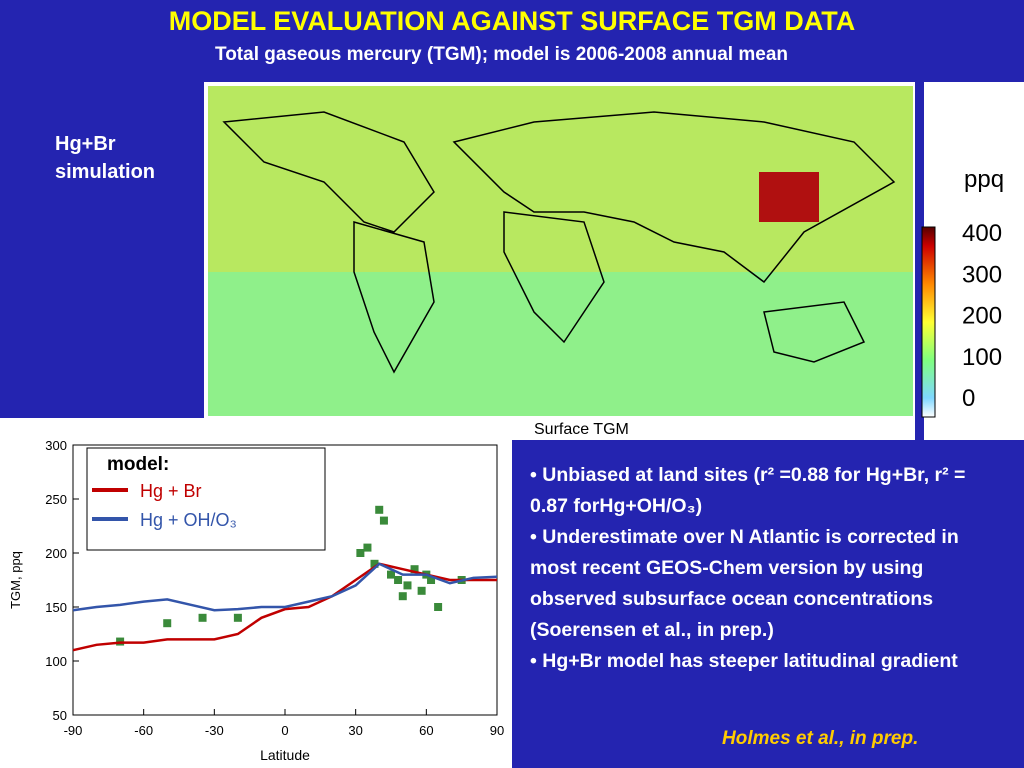  Describe the element at coordinates (355, 730) in the screenshot. I see `x-tick-label: 30` at that location.